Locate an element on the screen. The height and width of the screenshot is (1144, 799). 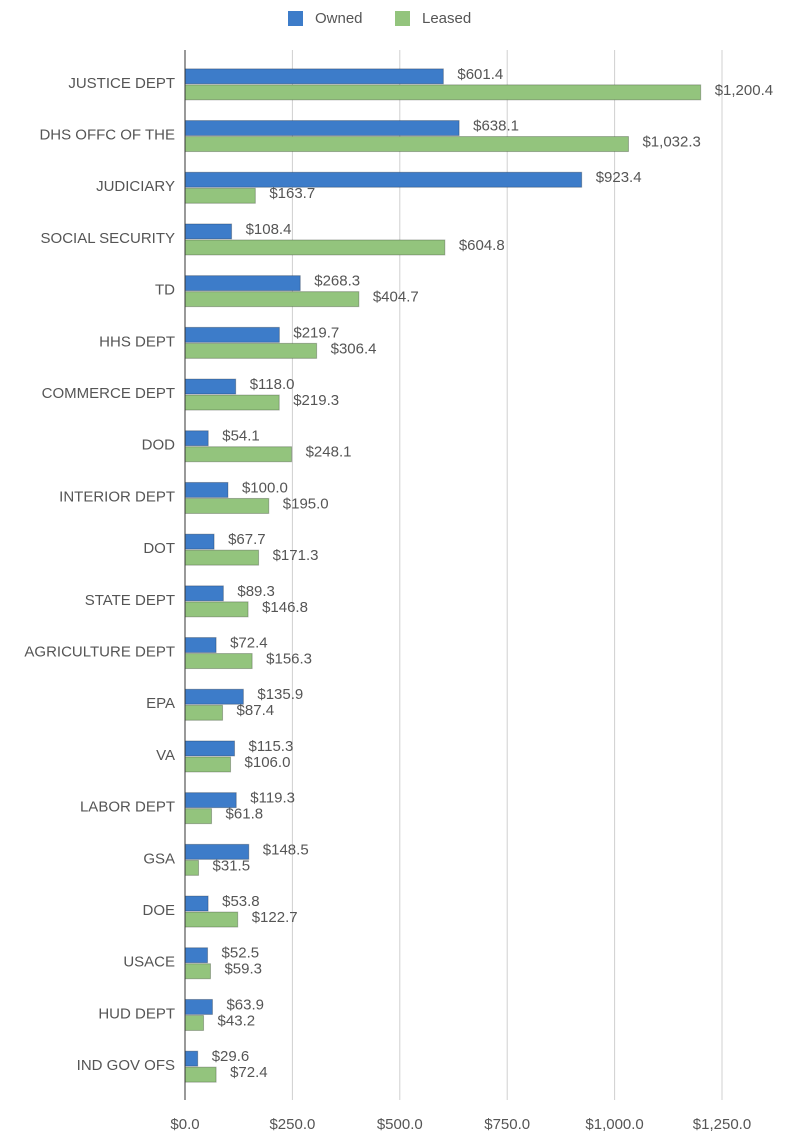
y-tick-label: IND GOV OFS is located at coordinates (126, 1065).